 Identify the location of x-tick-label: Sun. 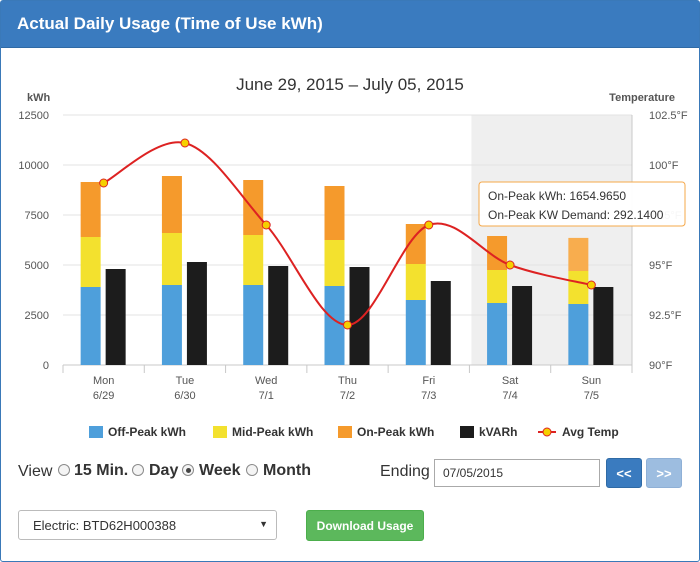
(592, 381).